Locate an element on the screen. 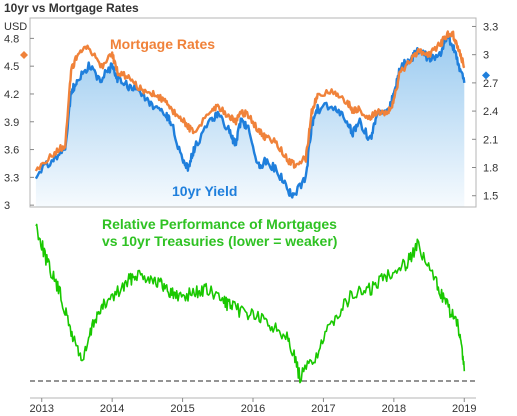 Image resolution: width=517 pixels, height=416 pixels. left-tick-label: 4.2 is located at coordinates (11, 95).